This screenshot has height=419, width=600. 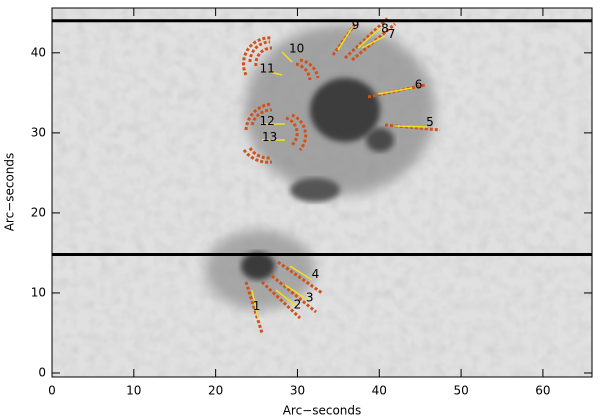 I want to click on slit-label: 4, so click(x=316, y=274).